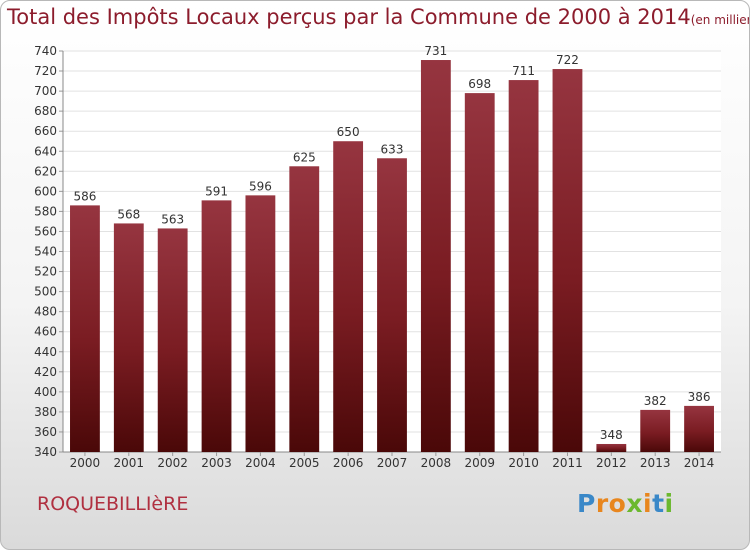  I want to click on logo-letter: t, so click(658, 503).